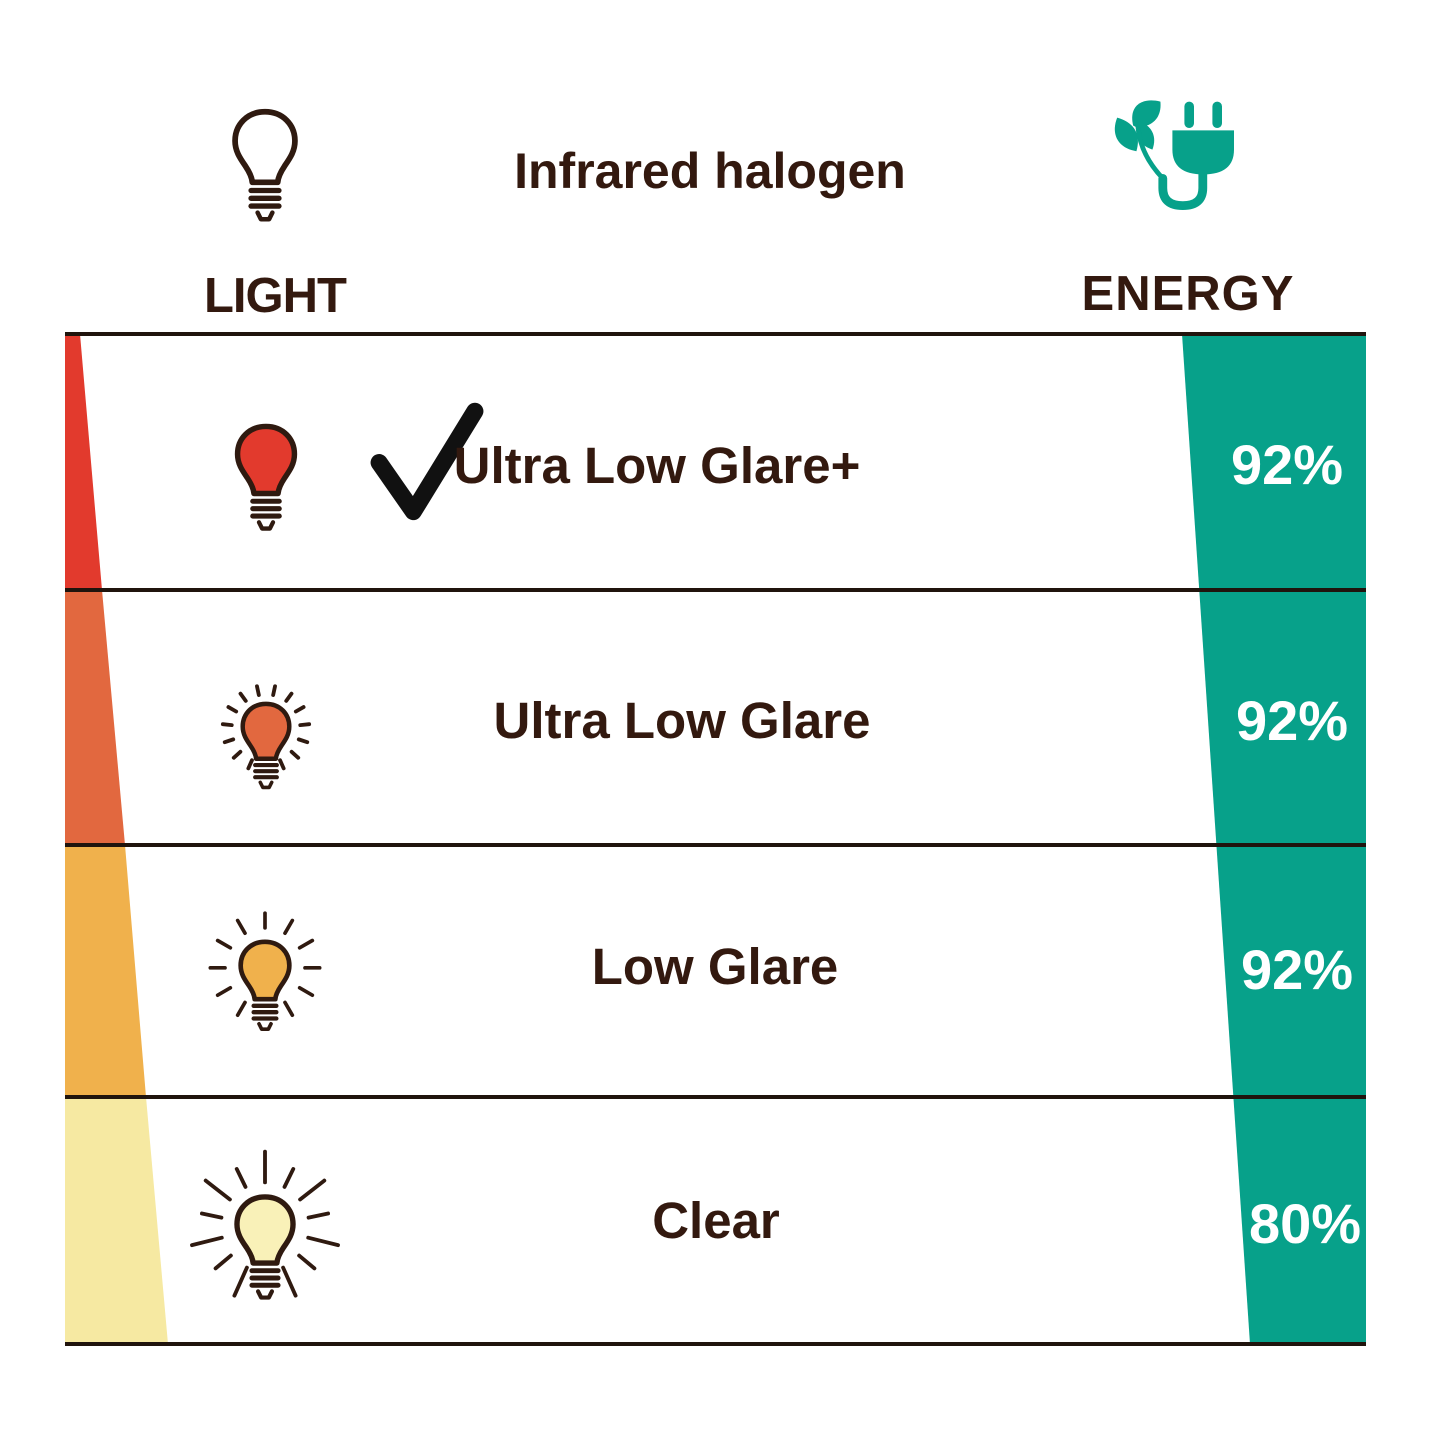 The width and height of the screenshot is (1445, 1445). What do you see at coordinates (266, 477) in the screenshot?
I see `bulb-red-icon` at bounding box center [266, 477].